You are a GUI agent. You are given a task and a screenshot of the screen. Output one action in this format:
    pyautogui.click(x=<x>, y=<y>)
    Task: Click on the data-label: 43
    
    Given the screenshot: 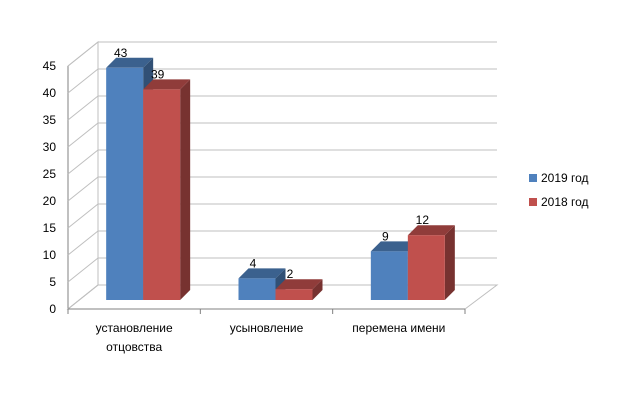 What is the action you would take?
    pyautogui.click(x=121, y=53)
    